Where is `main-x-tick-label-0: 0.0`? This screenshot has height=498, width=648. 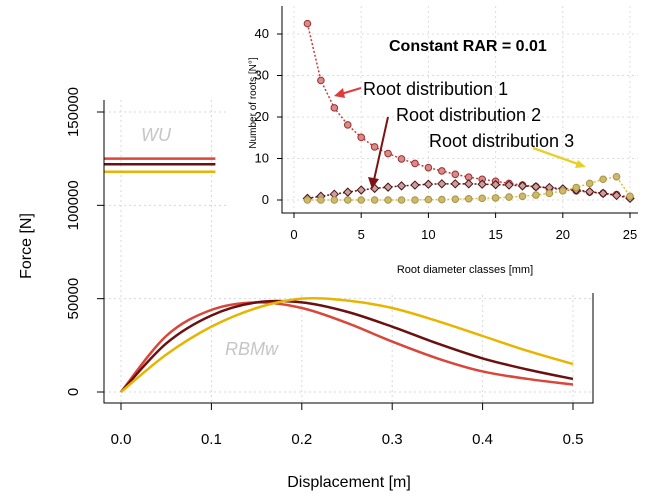 main-x-tick-label-0: 0.0 is located at coordinates (121, 439).